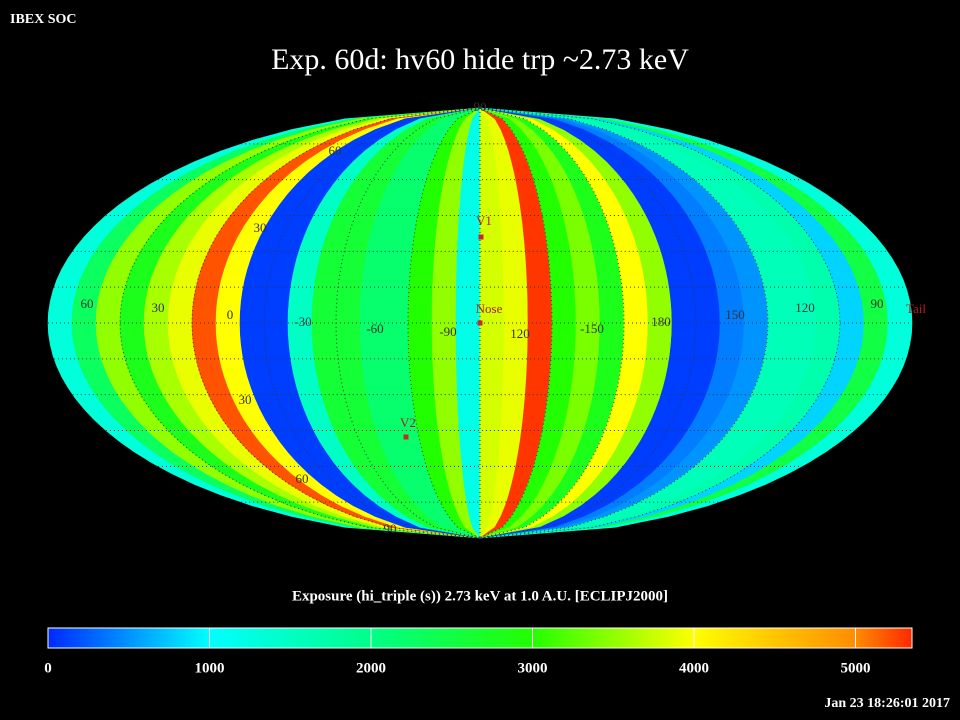  Describe the element at coordinates (887, 703) in the screenshot. I see `timestamp: Jan 23 18:26:01 2017` at that location.